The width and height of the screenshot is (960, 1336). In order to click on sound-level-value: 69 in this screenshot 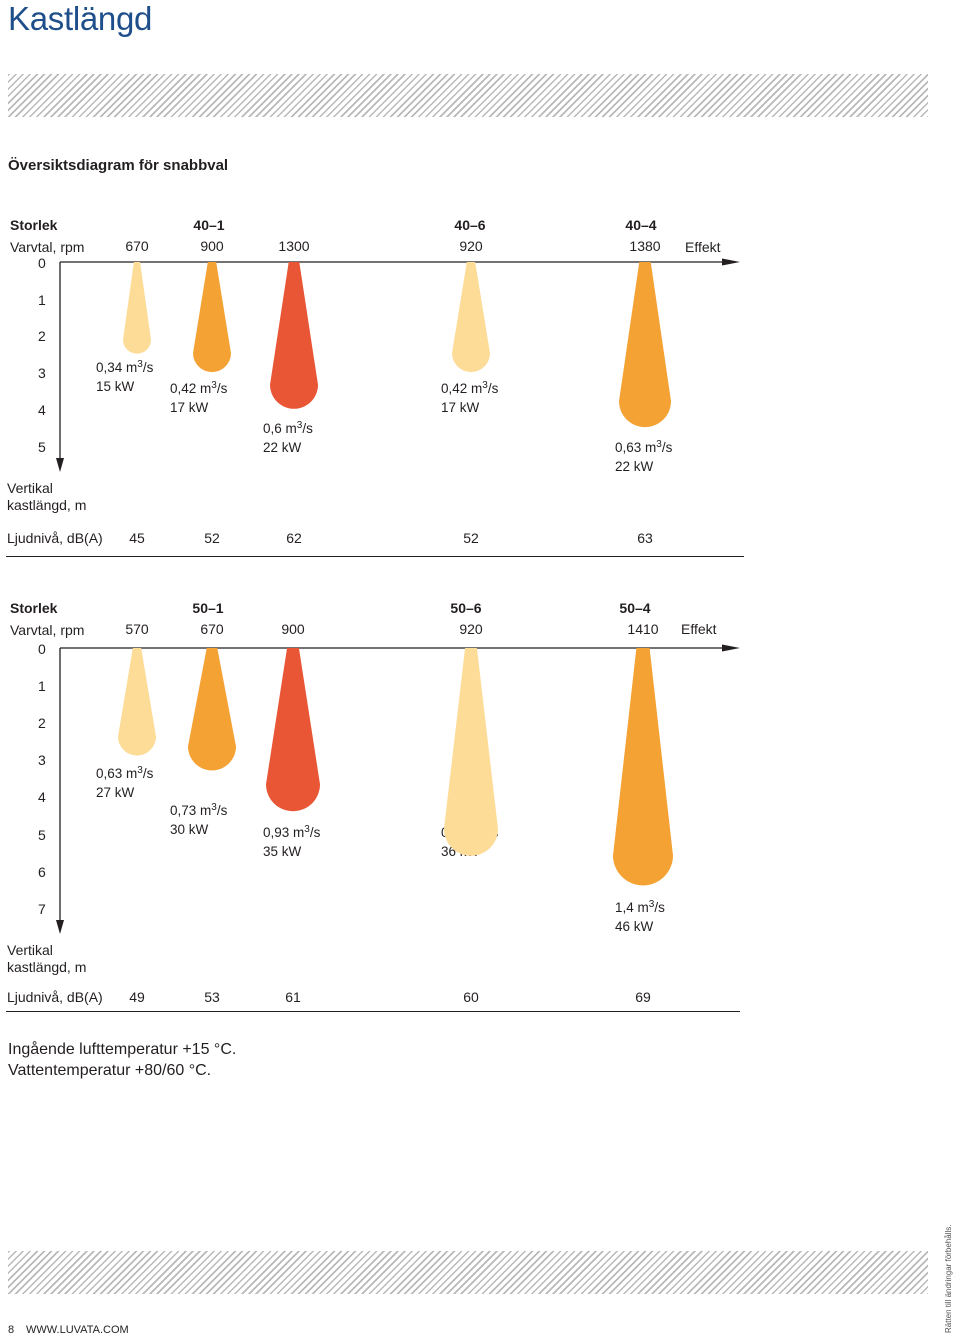, I will do `click(643, 997)`.